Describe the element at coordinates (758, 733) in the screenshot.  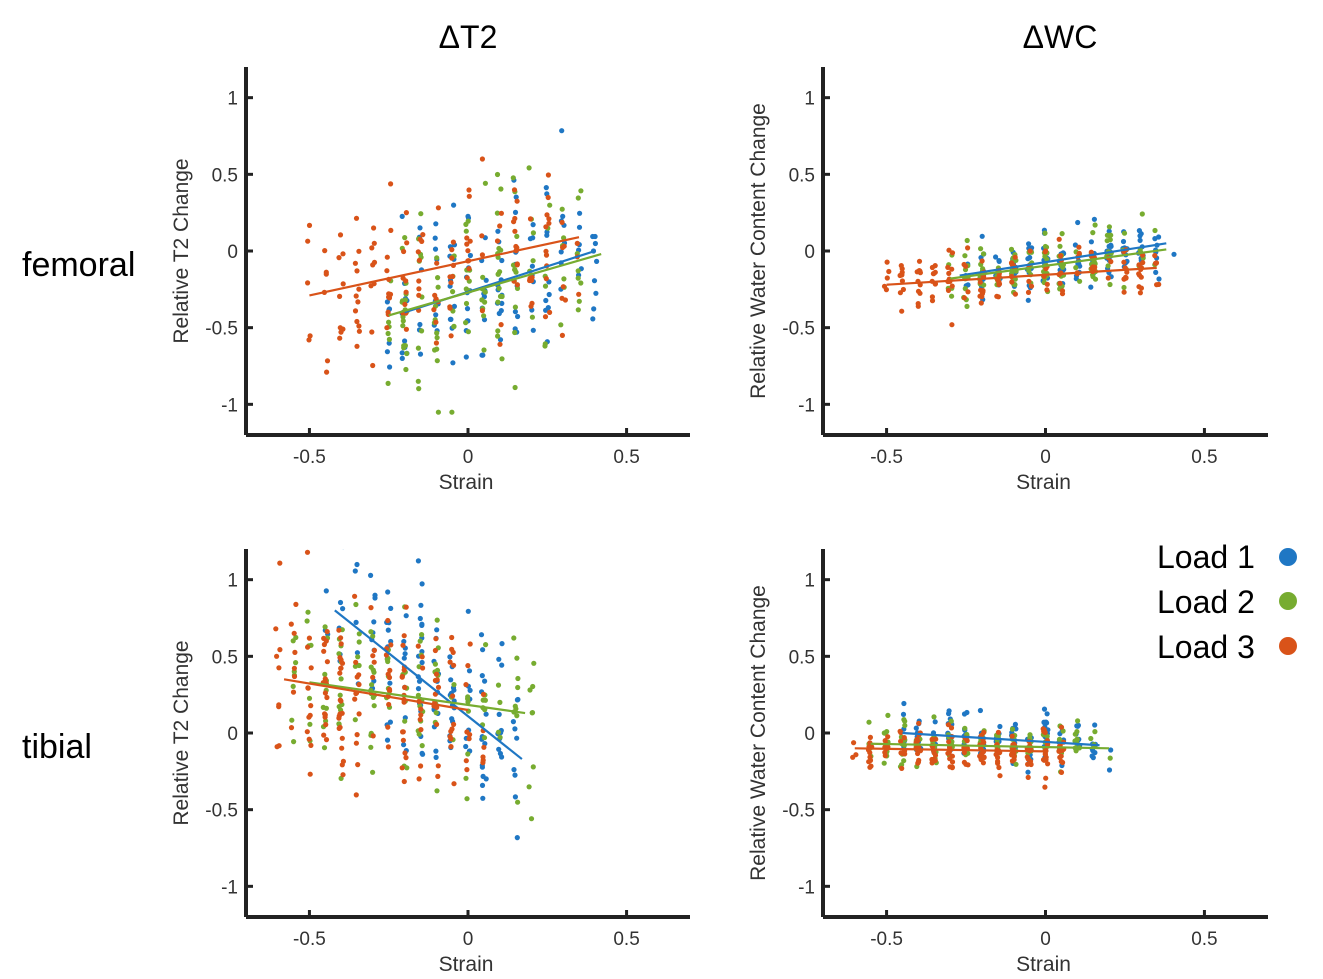
I see `y-axis-label: Relative Water Content Change` at that location.